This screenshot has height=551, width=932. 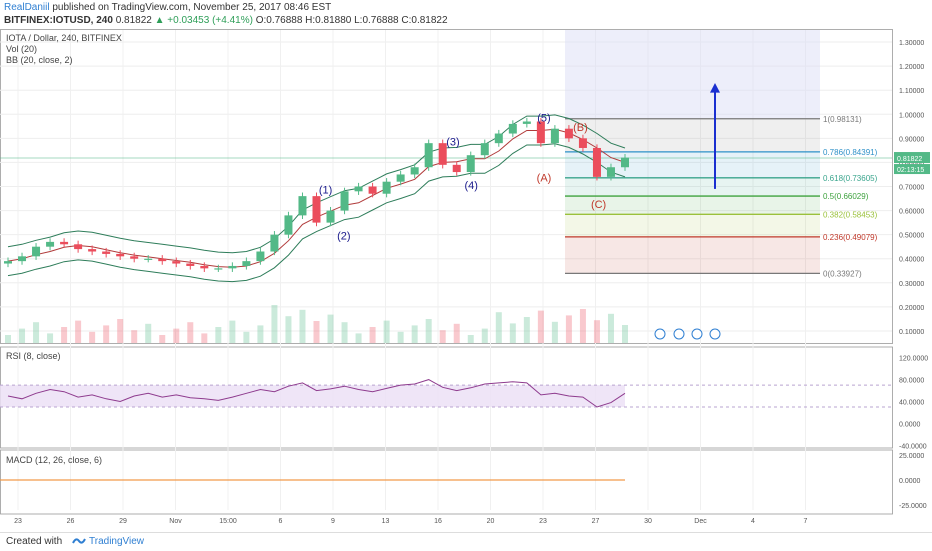 I want to click on wave-label: (2), so click(x=343, y=236).